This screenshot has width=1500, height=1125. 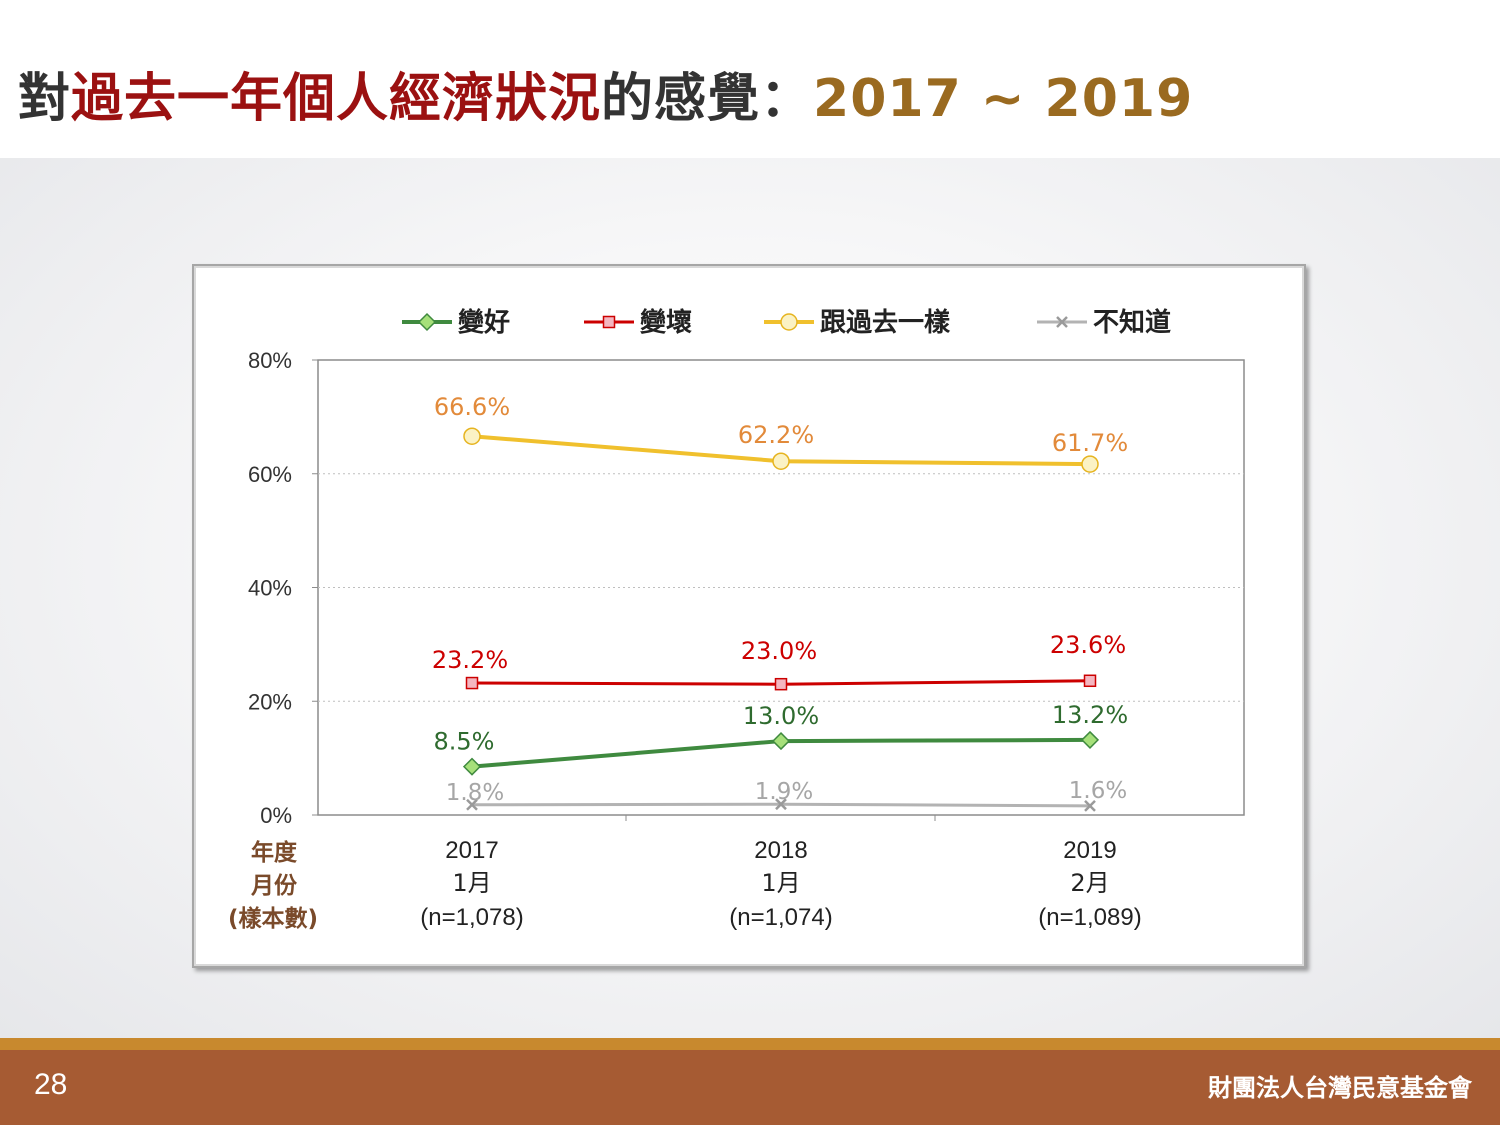 I want to click on legend-marker-bad, so click(x=609, y=322).